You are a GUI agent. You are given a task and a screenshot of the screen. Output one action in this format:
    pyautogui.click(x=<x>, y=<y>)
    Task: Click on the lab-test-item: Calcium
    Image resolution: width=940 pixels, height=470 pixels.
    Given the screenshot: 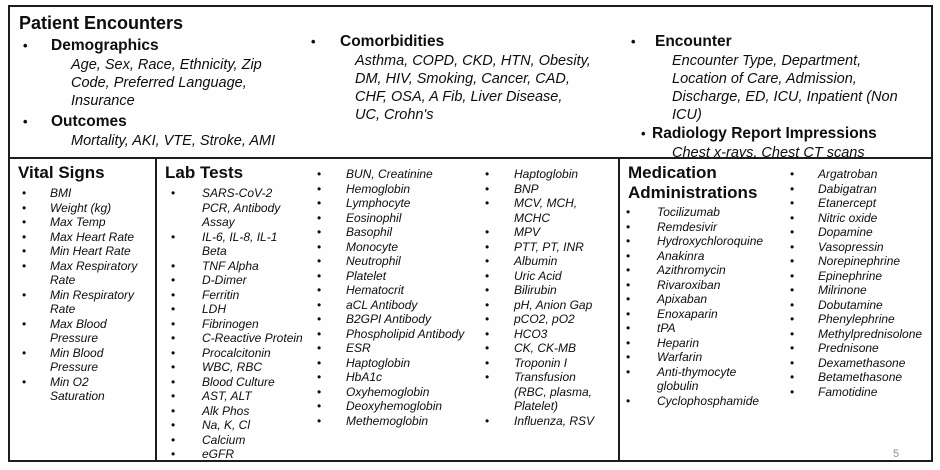 What is the action you would take?
    pyautogui.click(x=236, y=440)
    